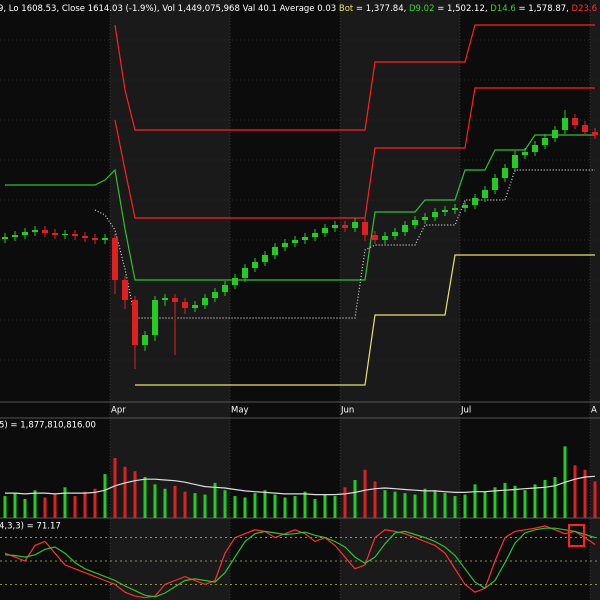  I want to click on x-tick-label: A, so click(594, 411).